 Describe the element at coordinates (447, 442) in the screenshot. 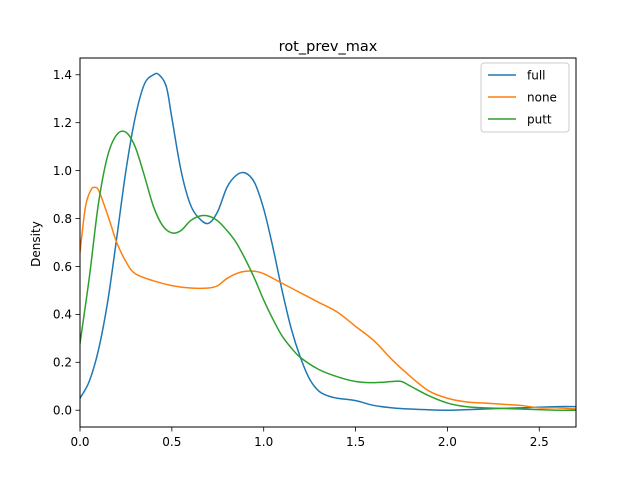

I see `x-tick-label: 2.0` at that location.